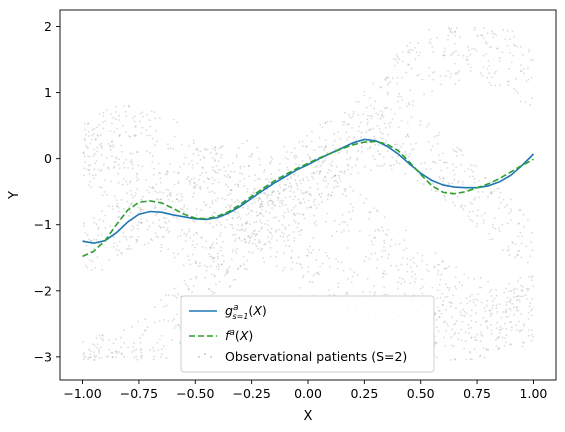  What do you see at coordinates (246, 312) in the screenshot?
I see `legend-label-g: ga s=1(X)` at bounding box center [246, 312].